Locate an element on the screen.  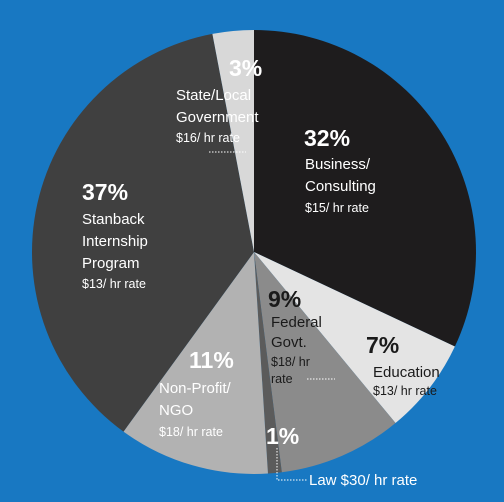
federal-percent: 9% is located at coordinates (284, 299).